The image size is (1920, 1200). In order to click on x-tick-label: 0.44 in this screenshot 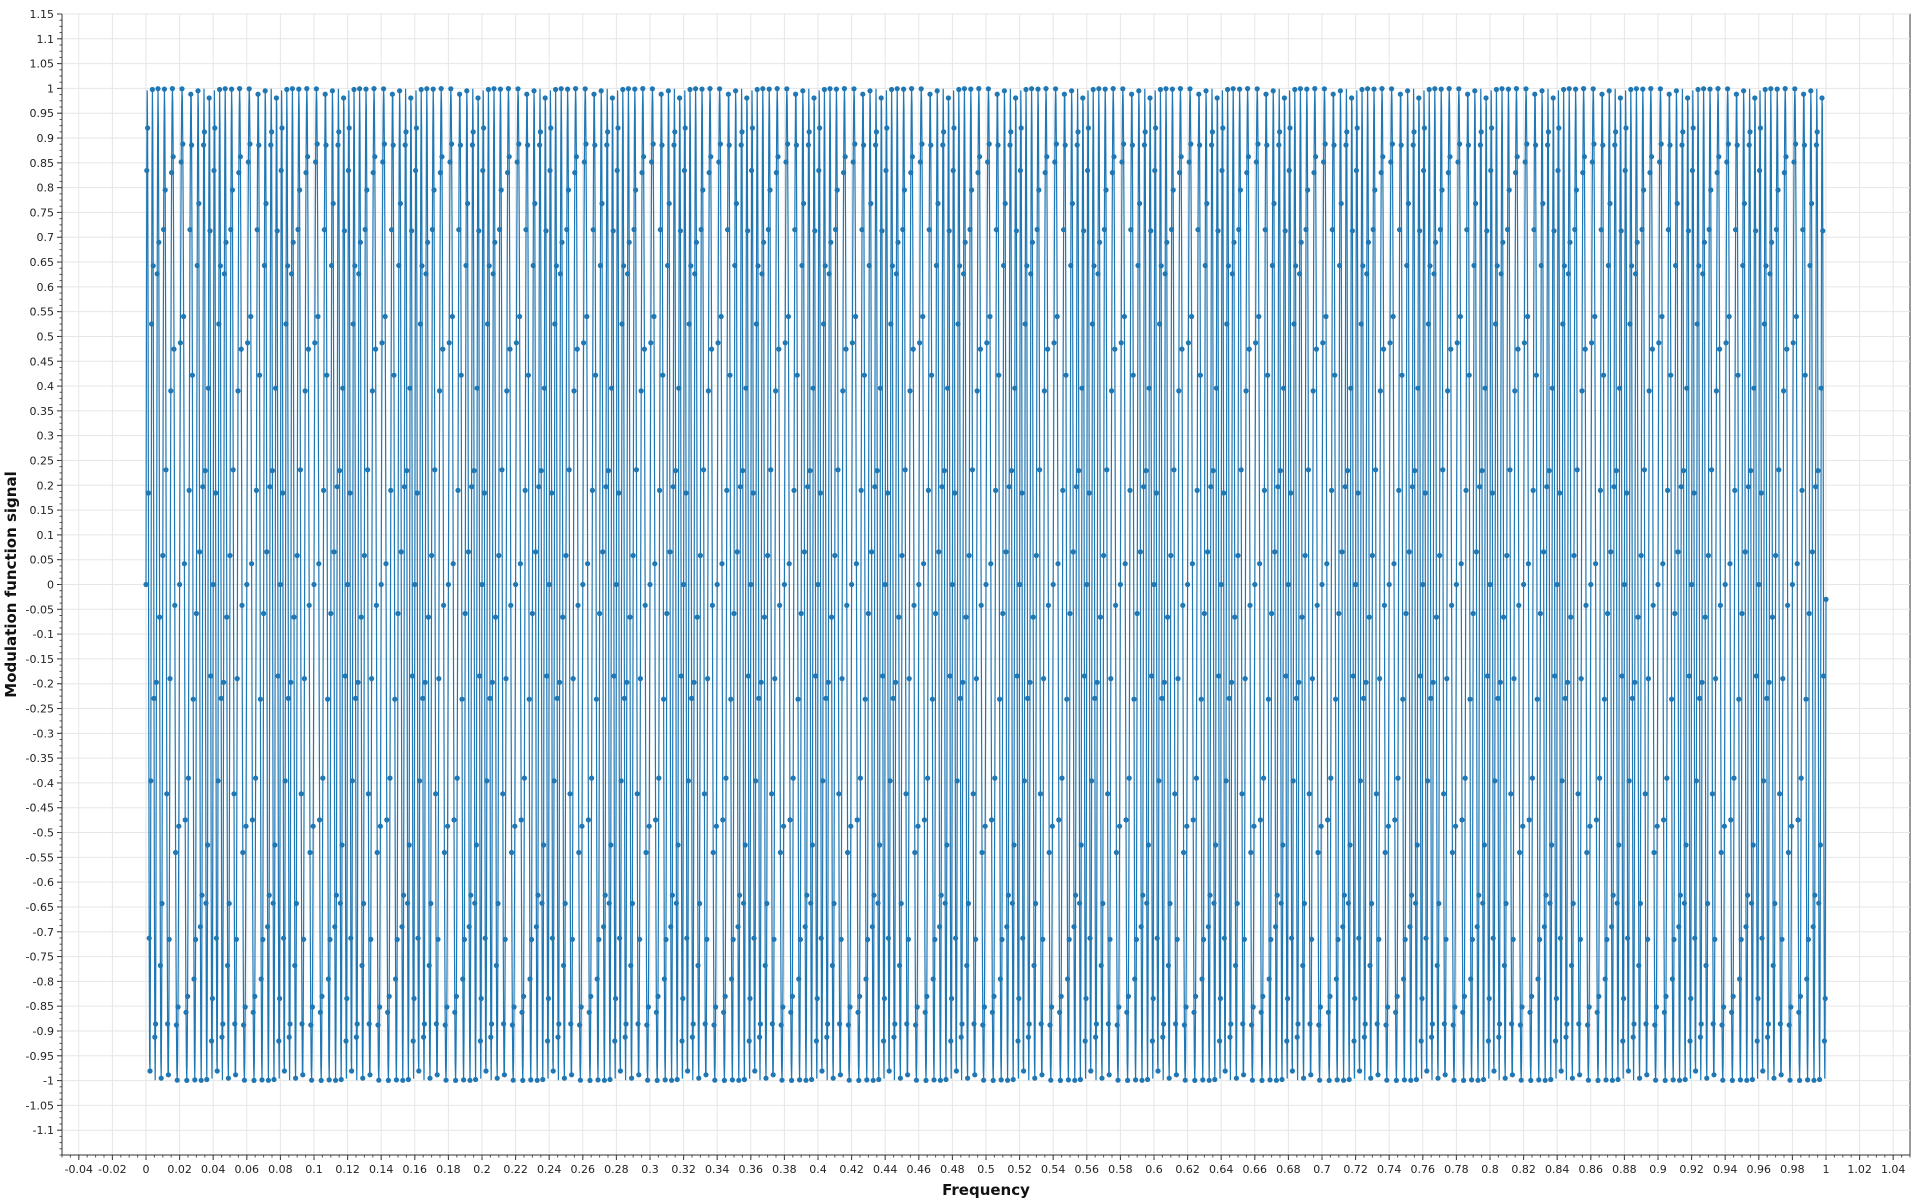, I will do `click(885, 1169)`.